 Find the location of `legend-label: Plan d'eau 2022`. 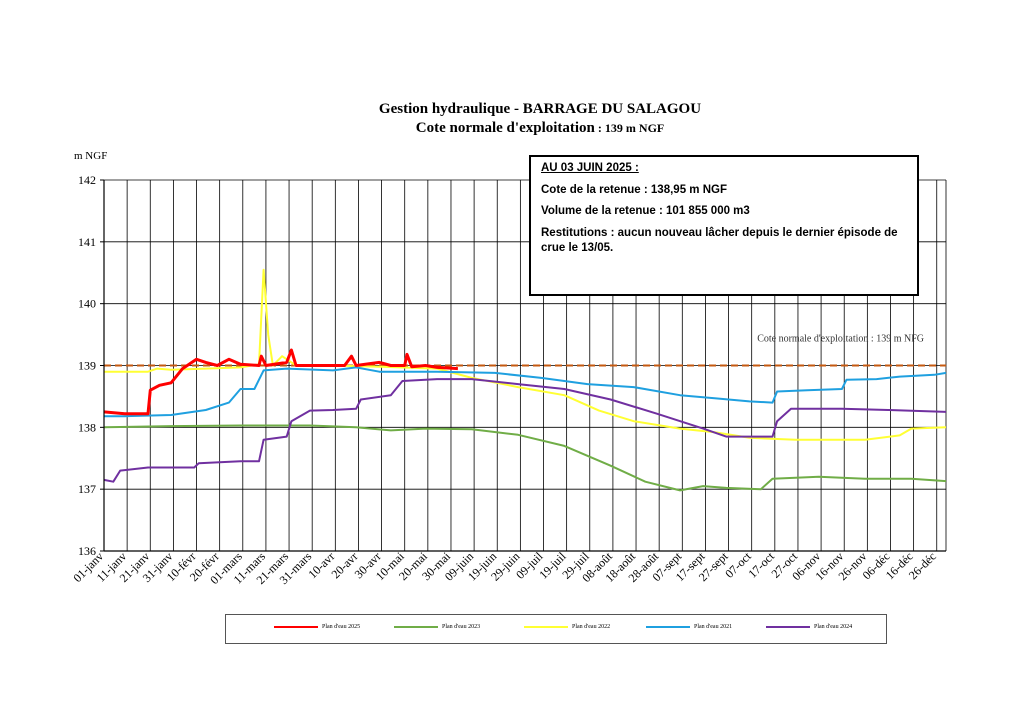

legend-label: Plan d'eau 2022 is located at coordinates (591, 627).